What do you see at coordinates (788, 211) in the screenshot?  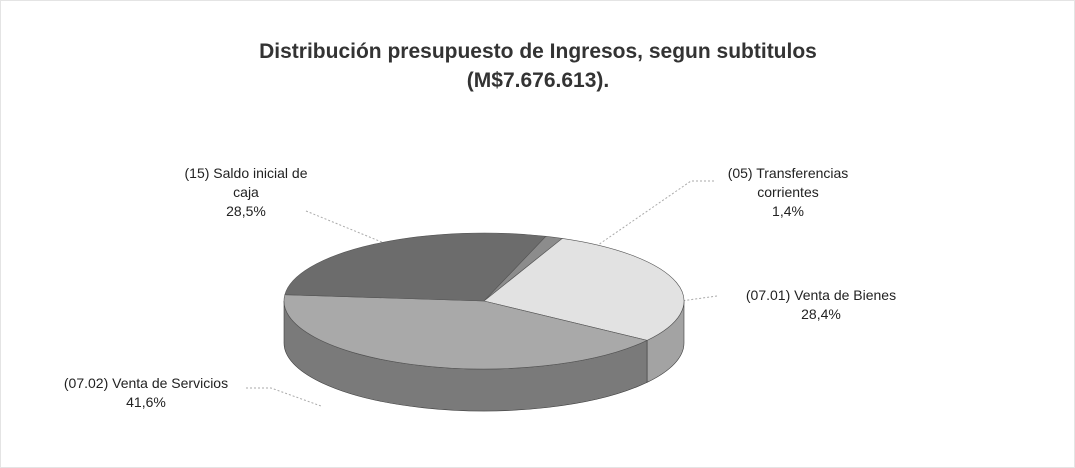 I see `value-label: 1,4%` at bounding box center [788, 211].